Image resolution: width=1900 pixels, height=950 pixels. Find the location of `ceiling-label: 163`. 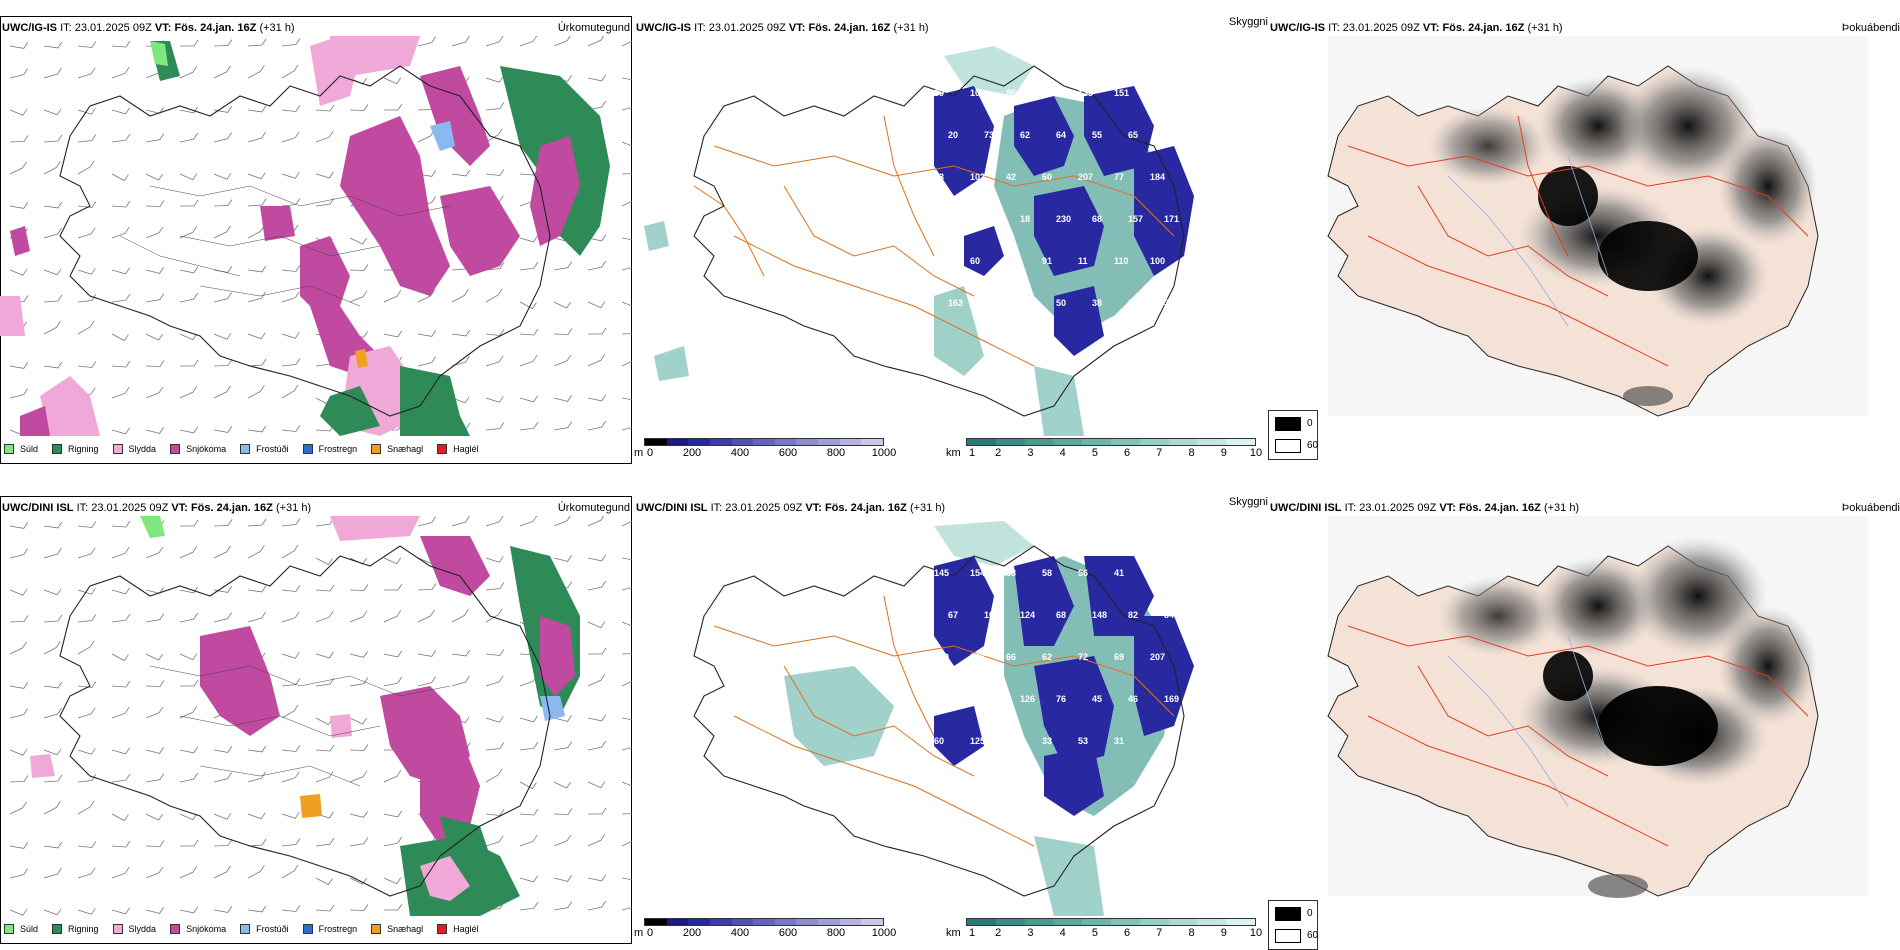

ceiling-label: 163 is located at coordinates (955, 303).